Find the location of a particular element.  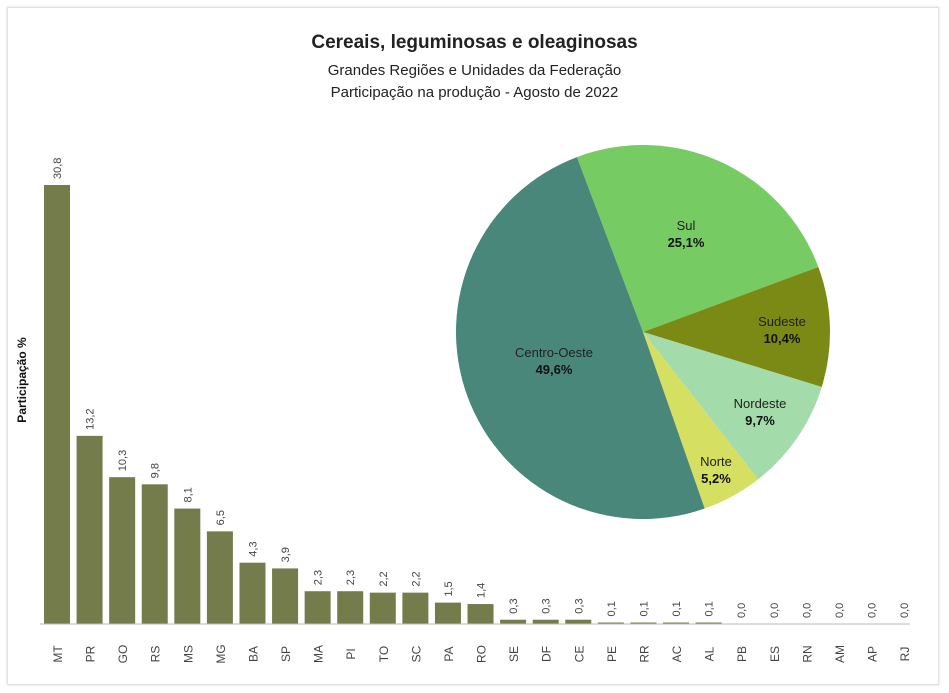

bar-CE is located at coordinates (578, 621).